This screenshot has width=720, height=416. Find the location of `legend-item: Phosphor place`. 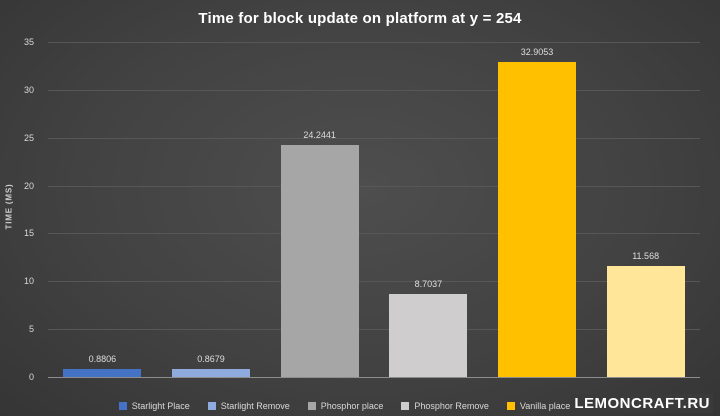

legend-item: Phosphor place is located at coordinates (345, 406).